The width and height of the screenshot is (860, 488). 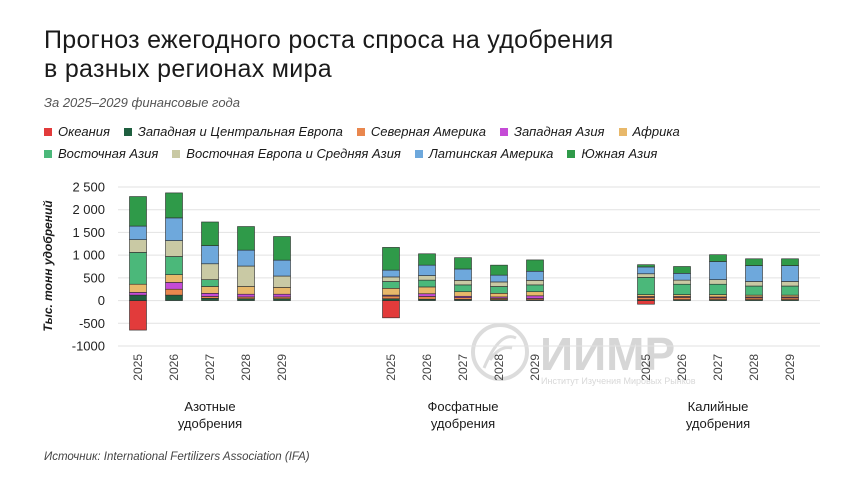 What do you see at coordinates (84, 131) in the screenshot?
I see `legend-label: Океания` at bounding box center [84, 131].